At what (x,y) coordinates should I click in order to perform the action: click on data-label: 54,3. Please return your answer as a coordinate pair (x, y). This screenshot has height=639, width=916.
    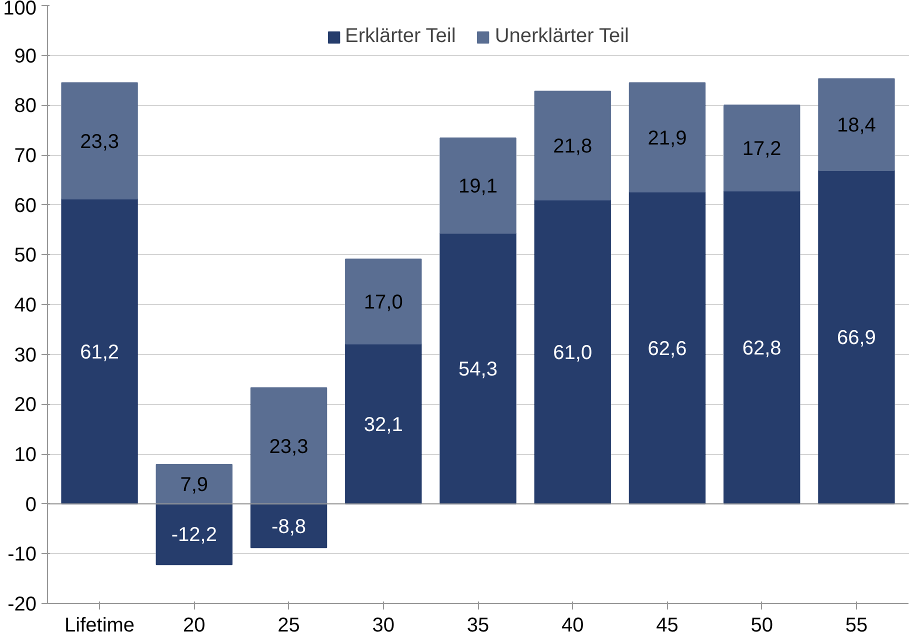
    Looking at the image, I should click on (478, 369).